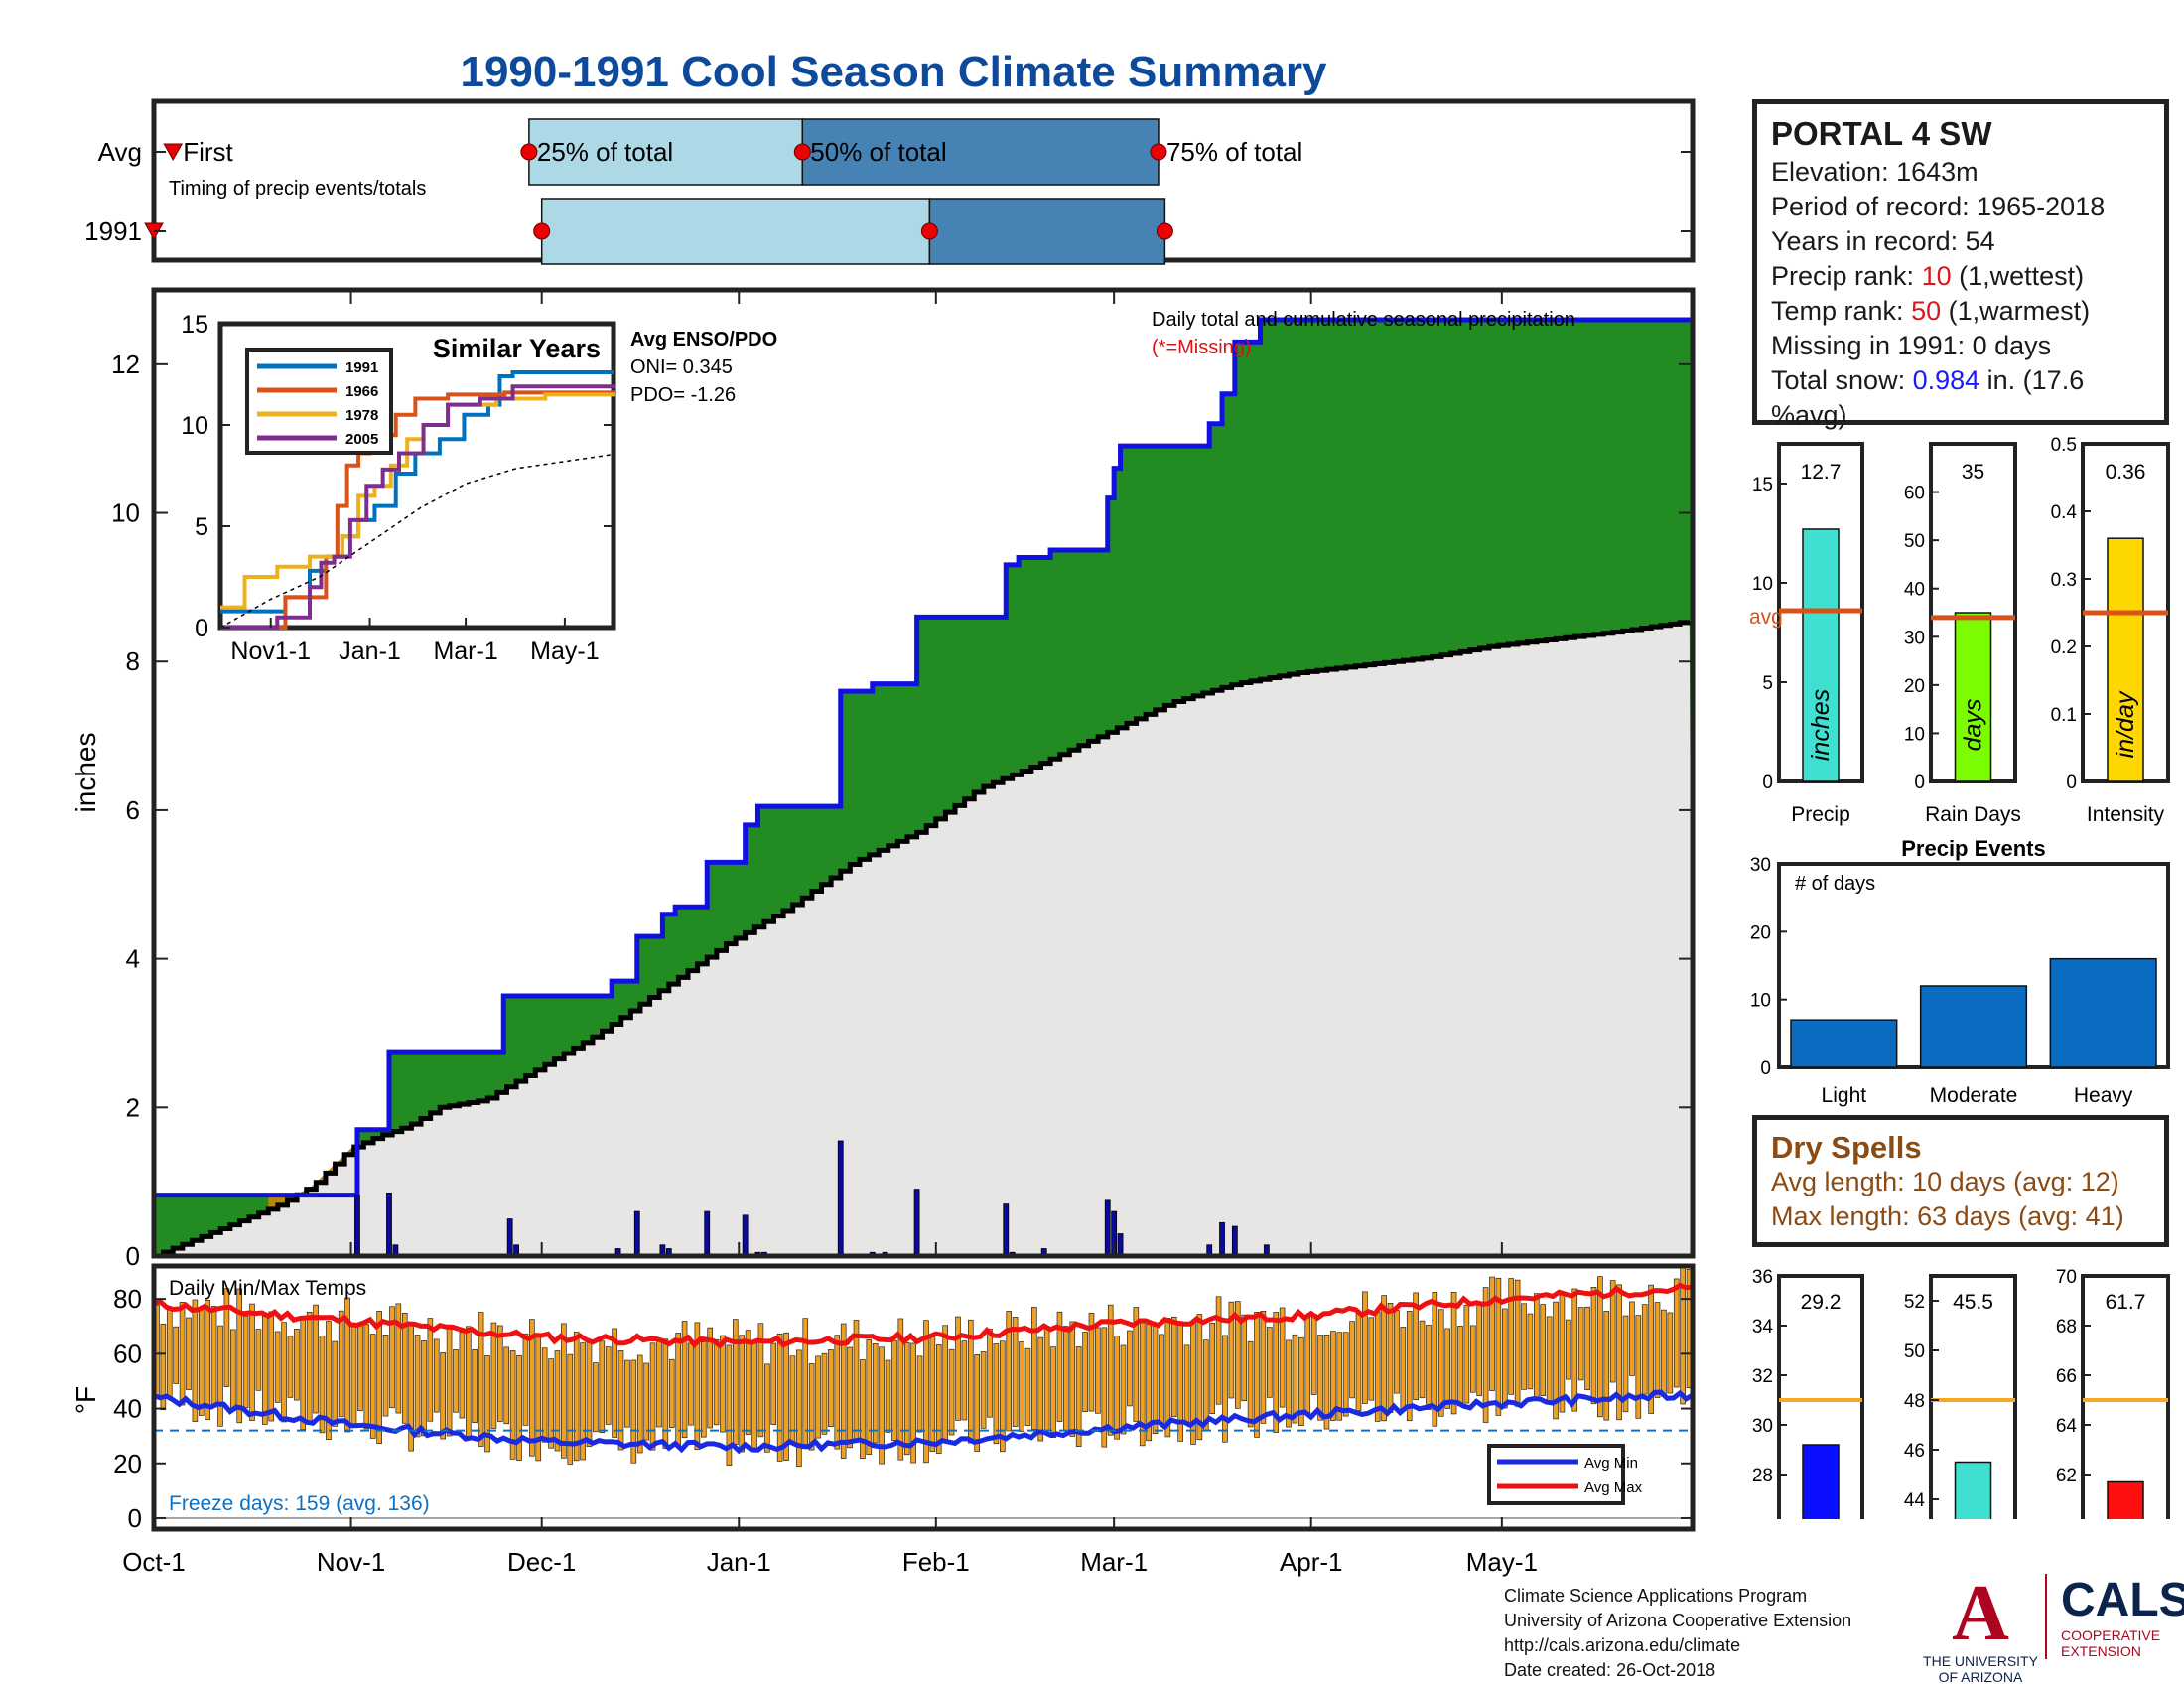 The width and height of the screenshot is (2184, 1688). What do you see at coordinates (1844, 1095) in the screenshot?
I see `events-category-label: Light` at bounding box center [1844, 1095].